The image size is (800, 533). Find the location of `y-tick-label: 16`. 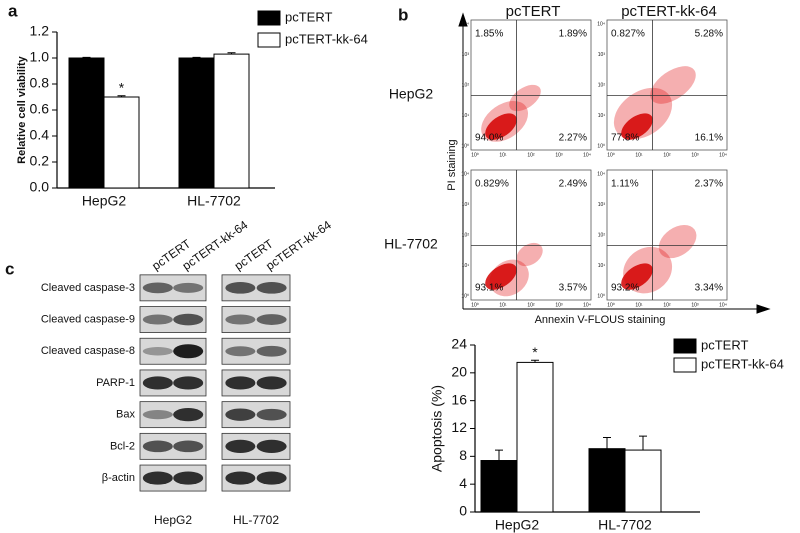

y-tick-label: 16 is located at coordinates (459, 399).